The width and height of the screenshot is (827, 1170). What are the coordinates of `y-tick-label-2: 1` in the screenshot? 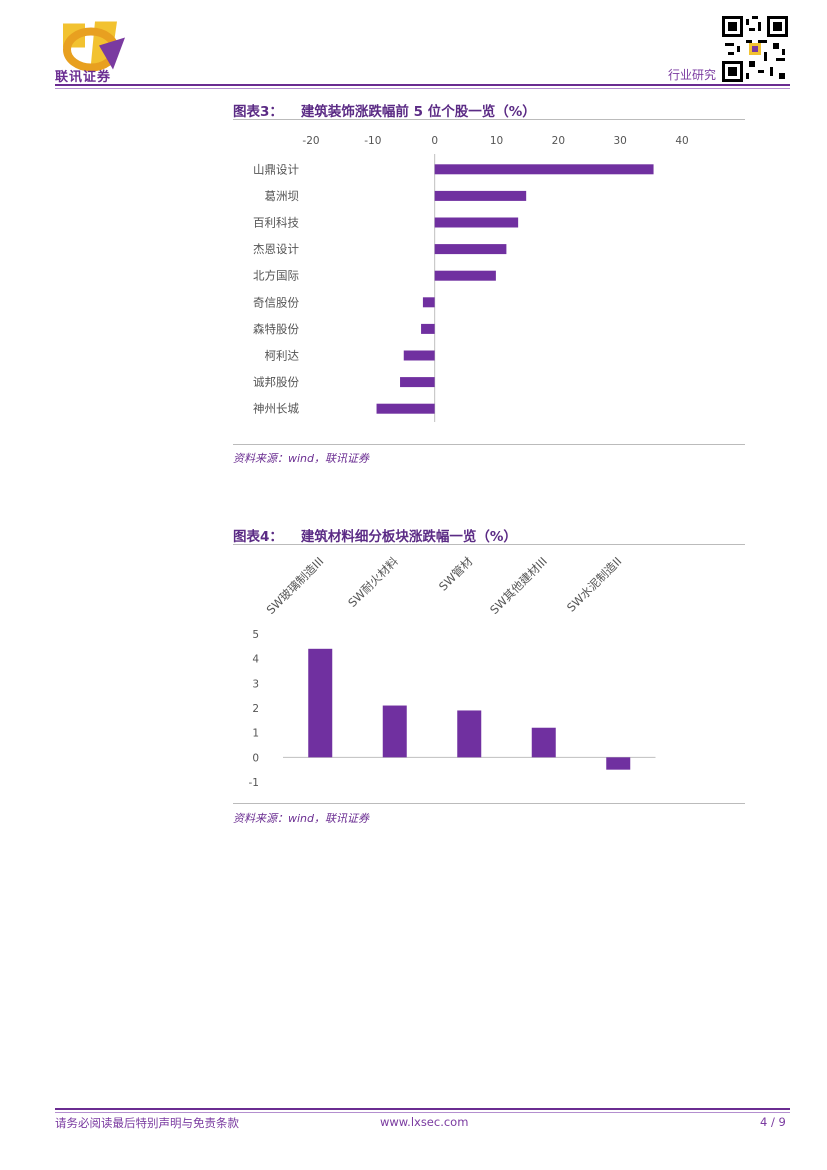 It's located at (255, 734).